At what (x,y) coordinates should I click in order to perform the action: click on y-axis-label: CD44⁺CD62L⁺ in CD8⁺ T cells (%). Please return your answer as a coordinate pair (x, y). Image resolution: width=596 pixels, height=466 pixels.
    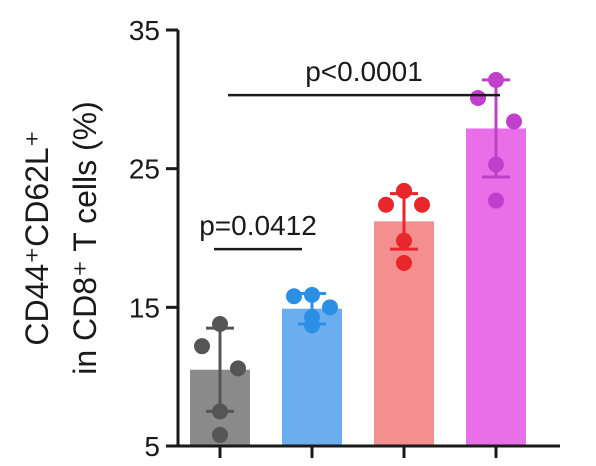
    Looking at the image, I should click on (61, 238).